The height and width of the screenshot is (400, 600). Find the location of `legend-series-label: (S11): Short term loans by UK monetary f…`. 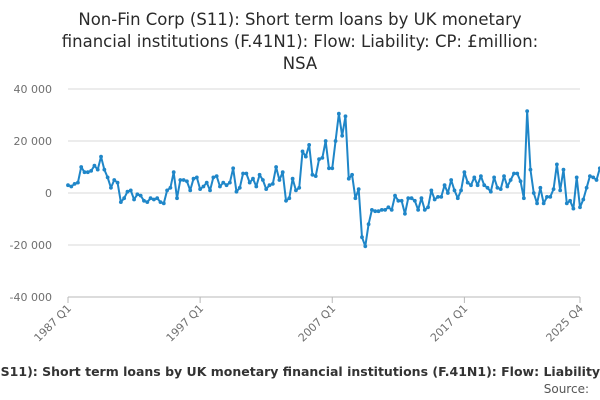

legend-series-label: (S11): Short term loans by UK monetary f… is located at coordinates (300, 371).